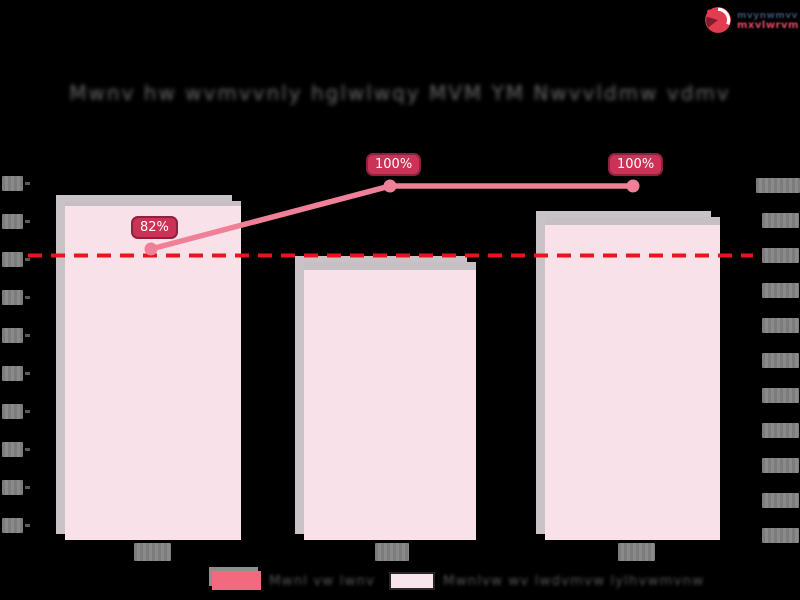 This screenshot has height=600, width=800. What do you see at coordinates (322, 580) in the screenshot?
I see `legend-label-1-redacted: Mwnl vw lwnv` at bounding box center [322, 580].